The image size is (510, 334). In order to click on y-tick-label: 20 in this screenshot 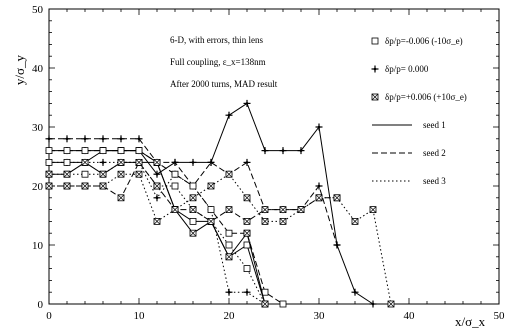, I will do `click(38, 187)`.